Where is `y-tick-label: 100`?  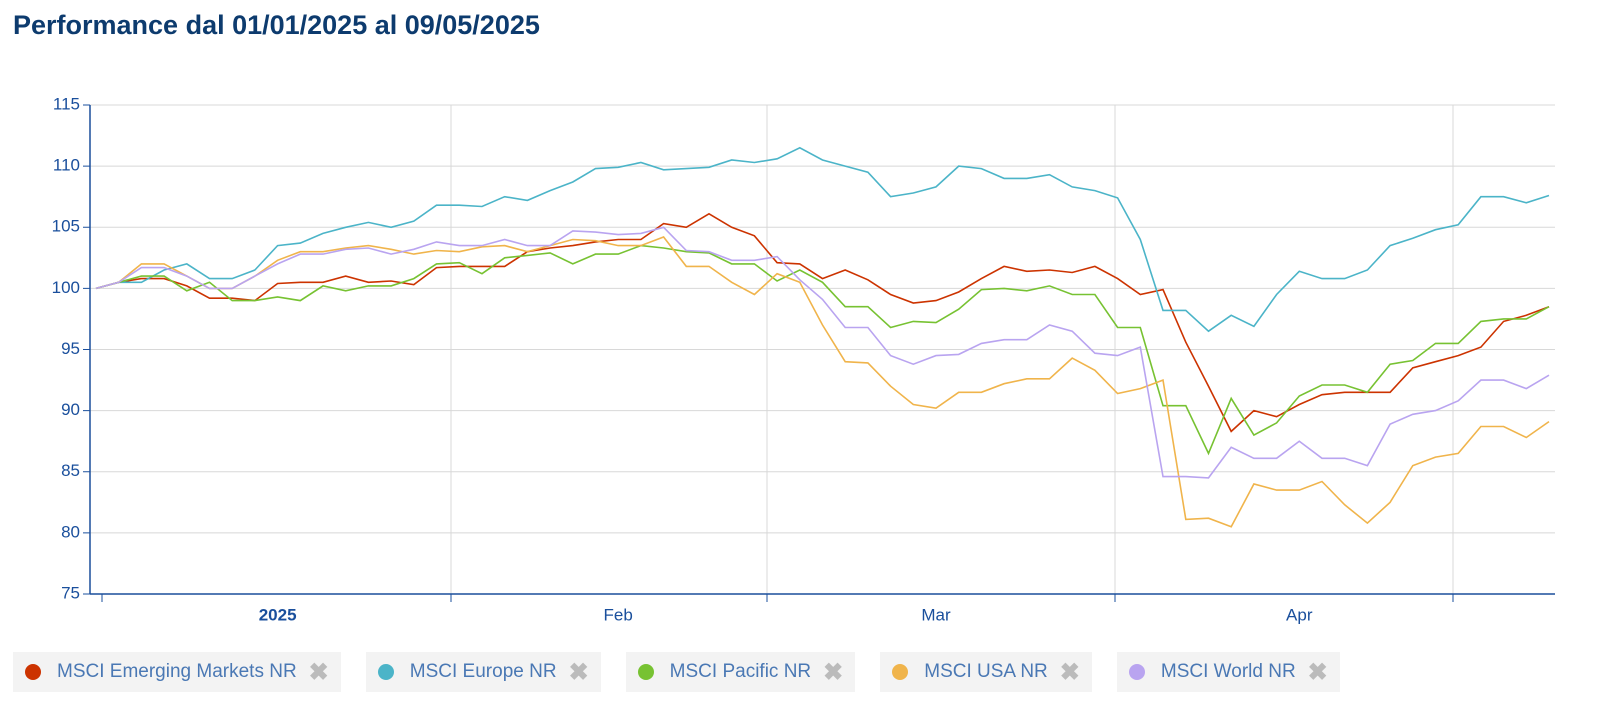
y-tick-label: 100 is located at coordinates (66, 287).